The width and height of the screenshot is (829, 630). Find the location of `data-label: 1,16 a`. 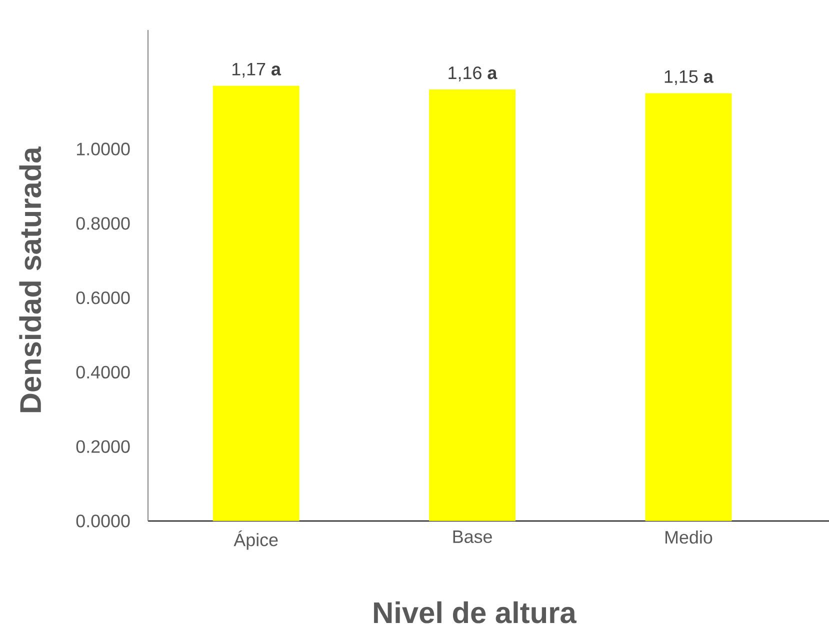

data-label: 1,16 a is located at coordinates (473, 74).